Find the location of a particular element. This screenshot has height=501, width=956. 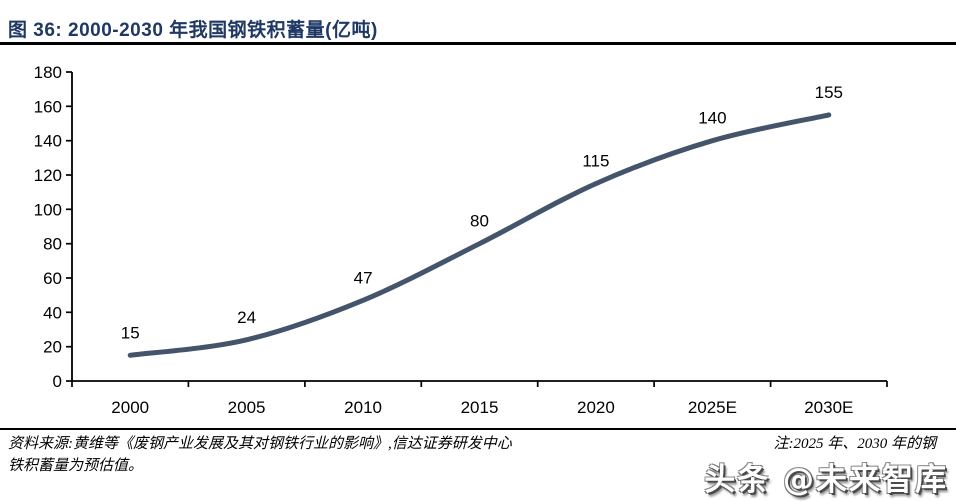

y-axis-tick-label: 40 is located at coordinates (52, 312).